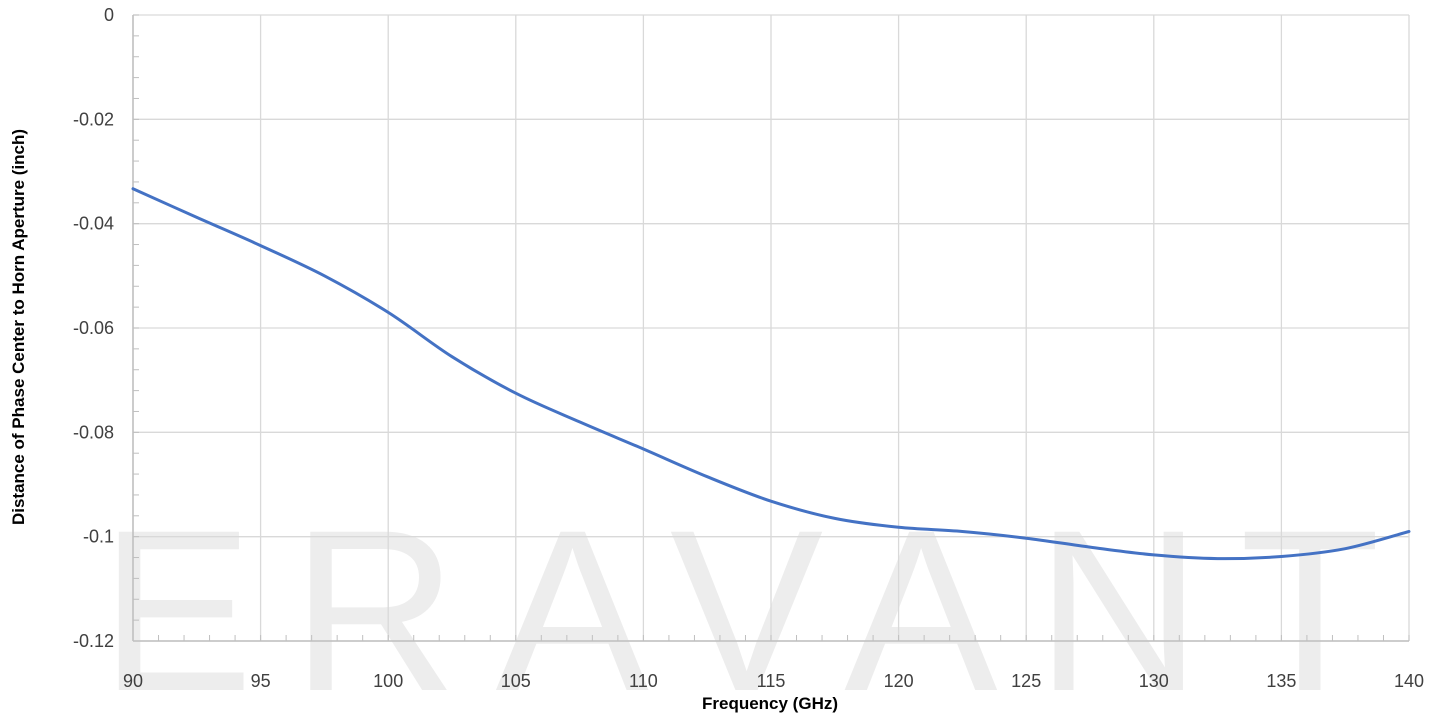 Image resolution: width=1445 pixels, height=719 pixels. I want to click on x-tick-label-0: 90, so click(133, 681).